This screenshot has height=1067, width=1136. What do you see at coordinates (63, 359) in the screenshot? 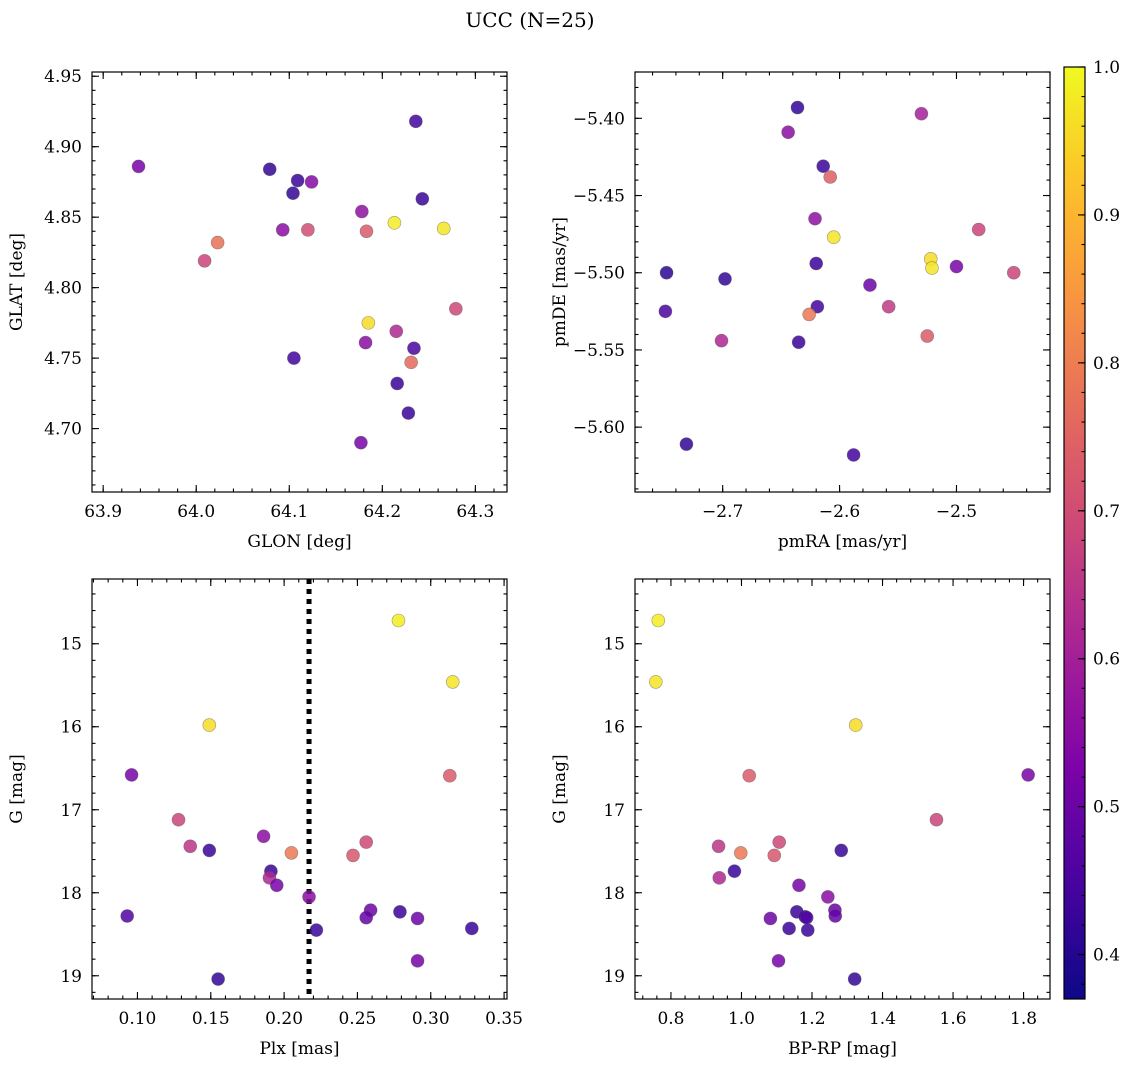
I see `y-tick-label: 4.75` at bounding box center [63, 359].